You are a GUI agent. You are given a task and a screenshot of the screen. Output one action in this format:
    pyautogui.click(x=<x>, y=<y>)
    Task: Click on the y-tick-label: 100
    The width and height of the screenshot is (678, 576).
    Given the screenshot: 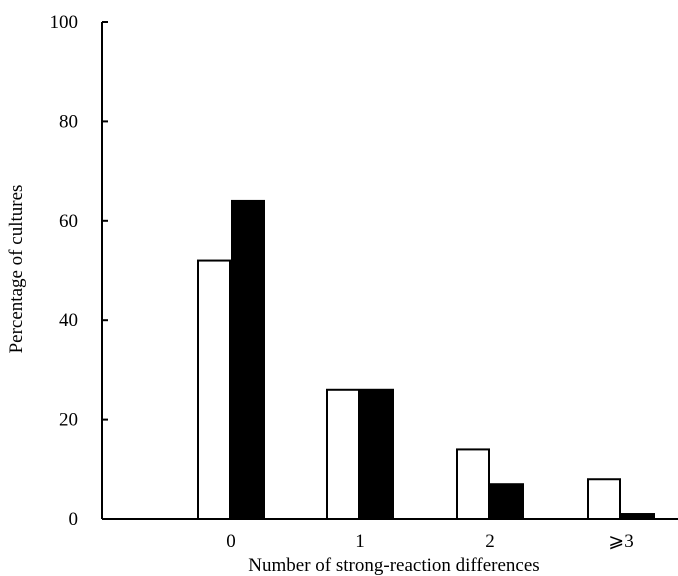 What is the action you would take?
    pyautogui.click(x=64, y=22)
    